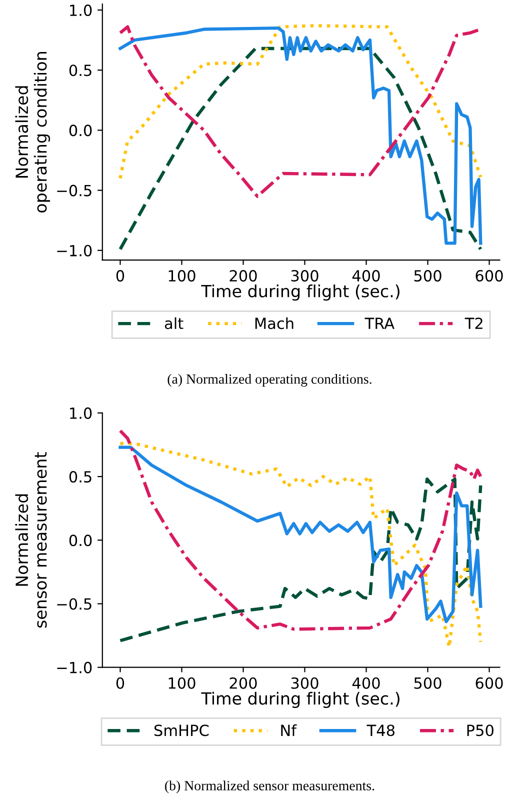 Image resolution: width=512 pixels, height=805 pixels. Describe the element at coordinates (380, 730) in the screenshot. I see `legend-label: T48` at that location.